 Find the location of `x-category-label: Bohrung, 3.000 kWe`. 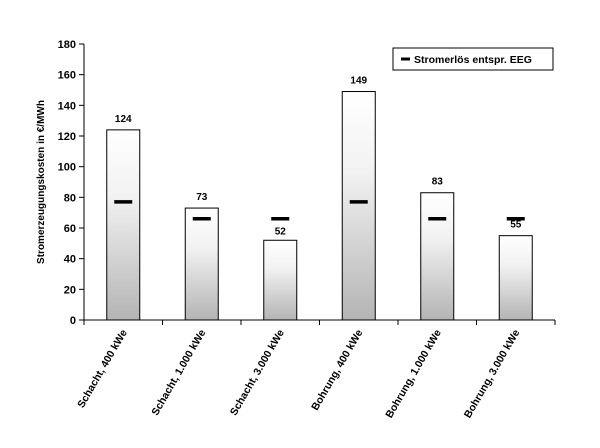

x-category-label: Bohrung, 3.000 kWe is located at coordinates (492, 373).